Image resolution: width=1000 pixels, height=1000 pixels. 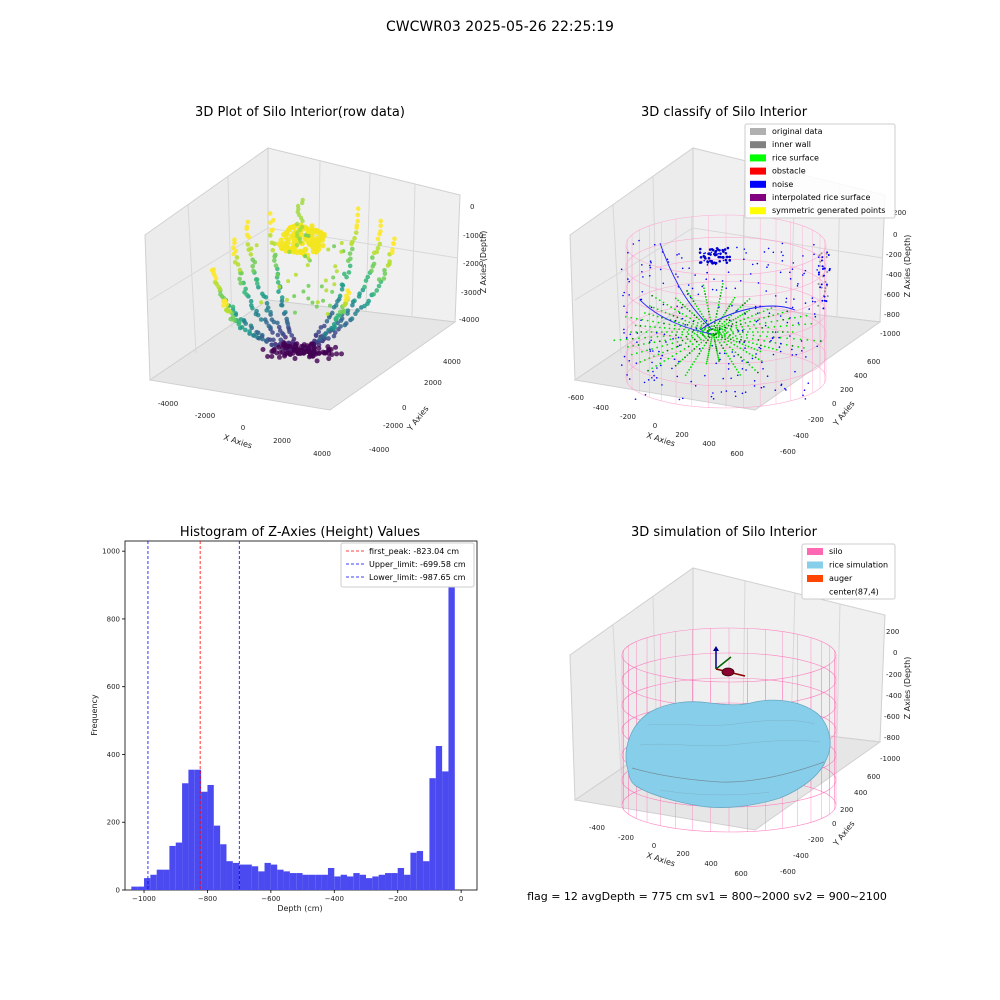 I want to click on sim-ytick-3: 0, so click(x=834, y=824).